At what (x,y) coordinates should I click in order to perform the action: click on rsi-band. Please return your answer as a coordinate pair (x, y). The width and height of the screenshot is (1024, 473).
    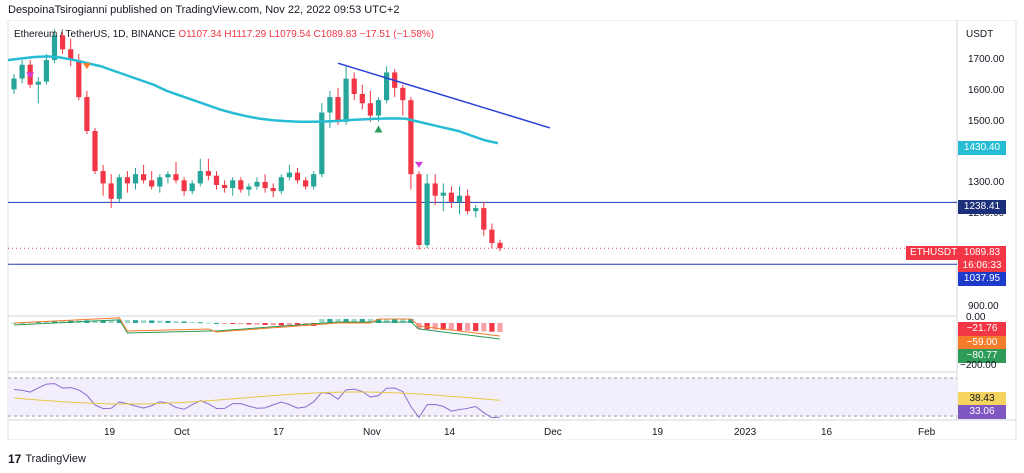
    Looking at the image, I should click on (482, 397).